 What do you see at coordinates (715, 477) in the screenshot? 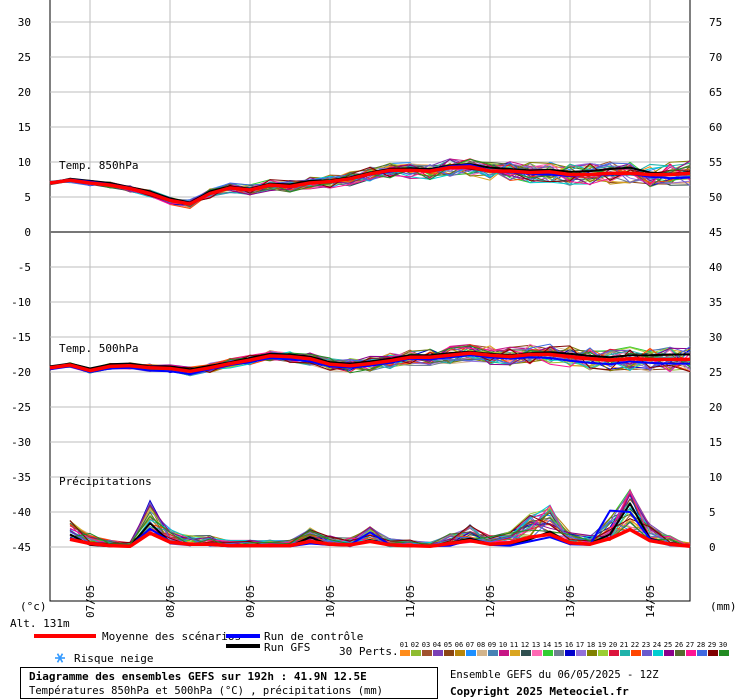
I see `right-tick-label: 10` at bounding box center [715, 477].